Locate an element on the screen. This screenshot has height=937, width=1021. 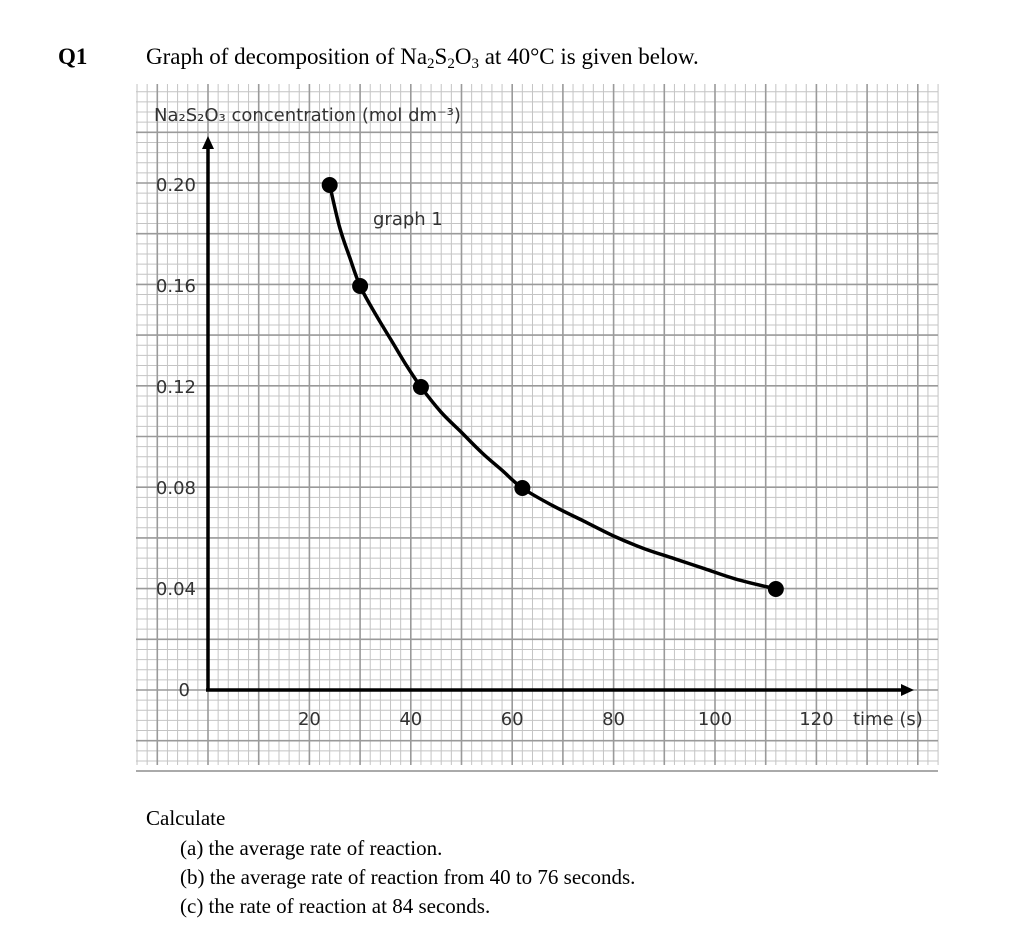
y-tick-label: 0.04 is located at coordinates (176, 589).